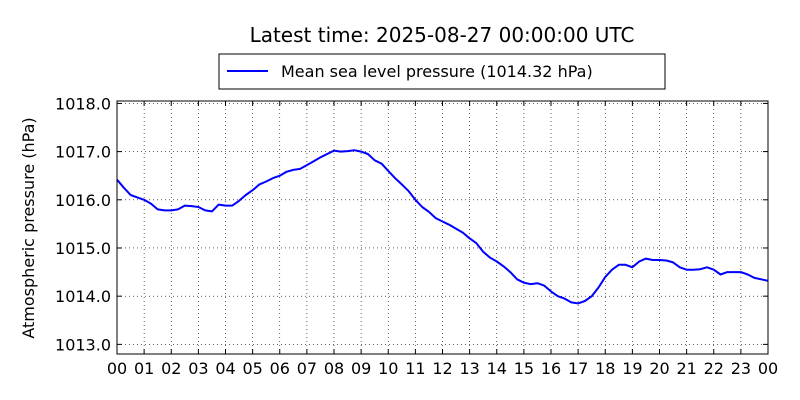  Describe the element at coordinates (659, 368) in the screenshot. I see `x-tick-label: 20` at that location.